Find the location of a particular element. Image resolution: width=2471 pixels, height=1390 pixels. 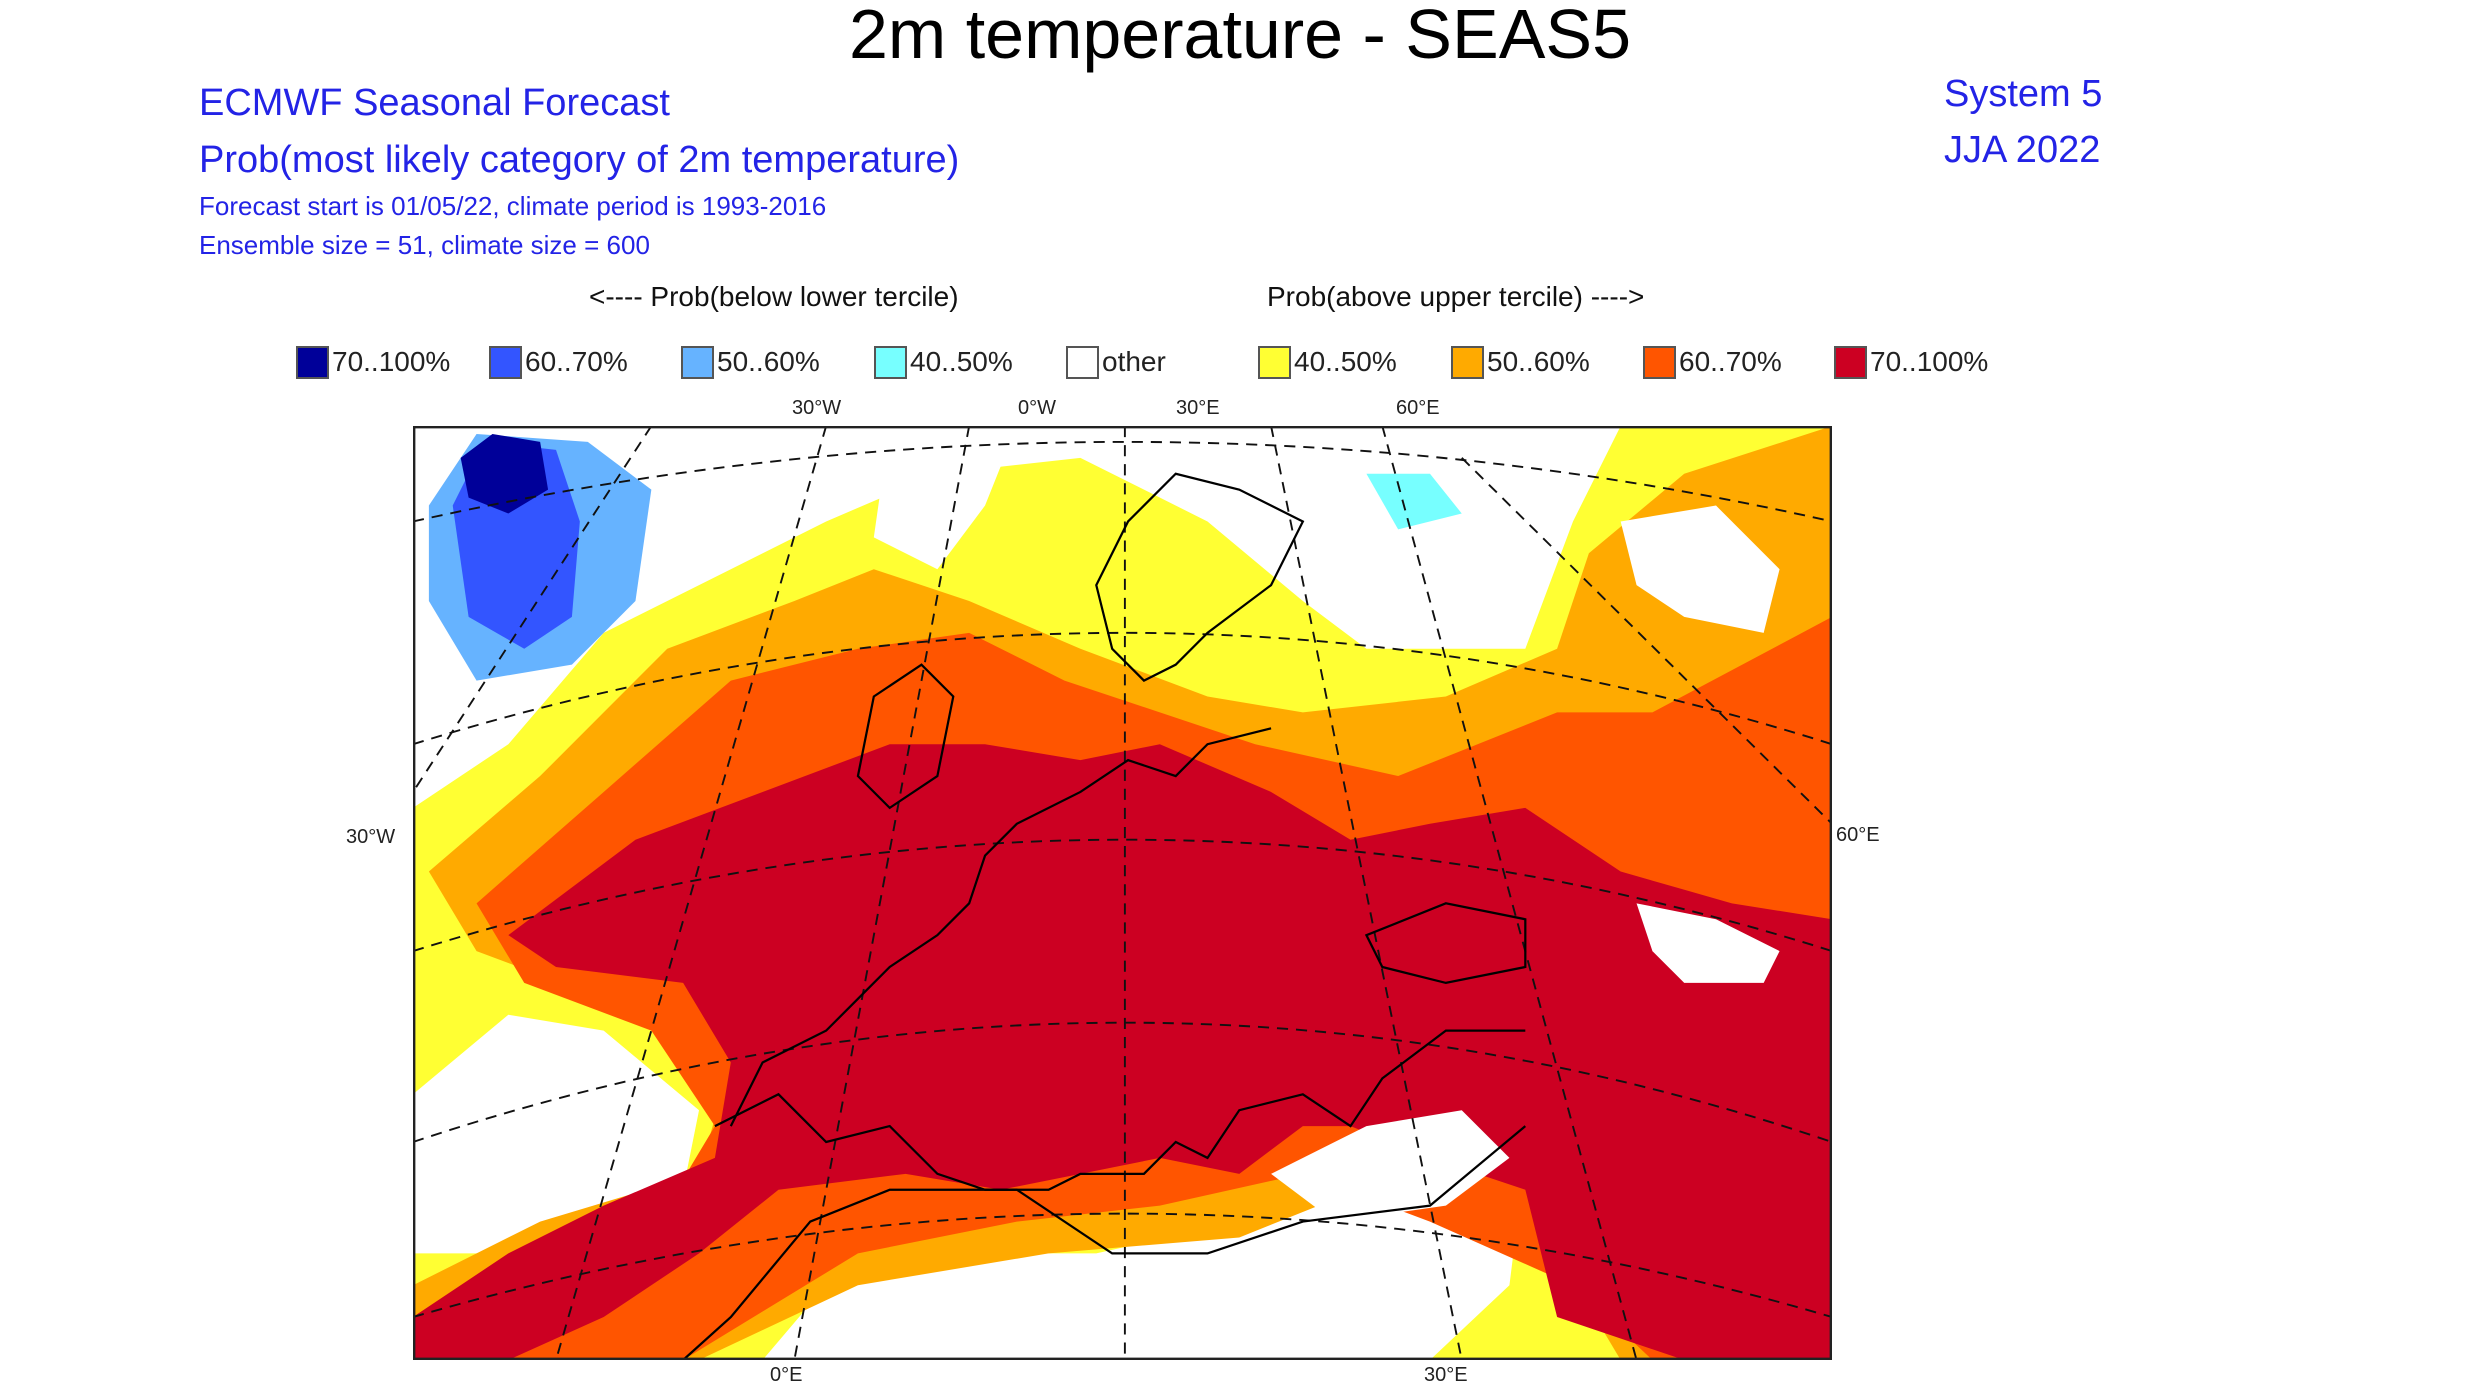

lon-label-top: 30°E is located at coordinates (1198, 408).